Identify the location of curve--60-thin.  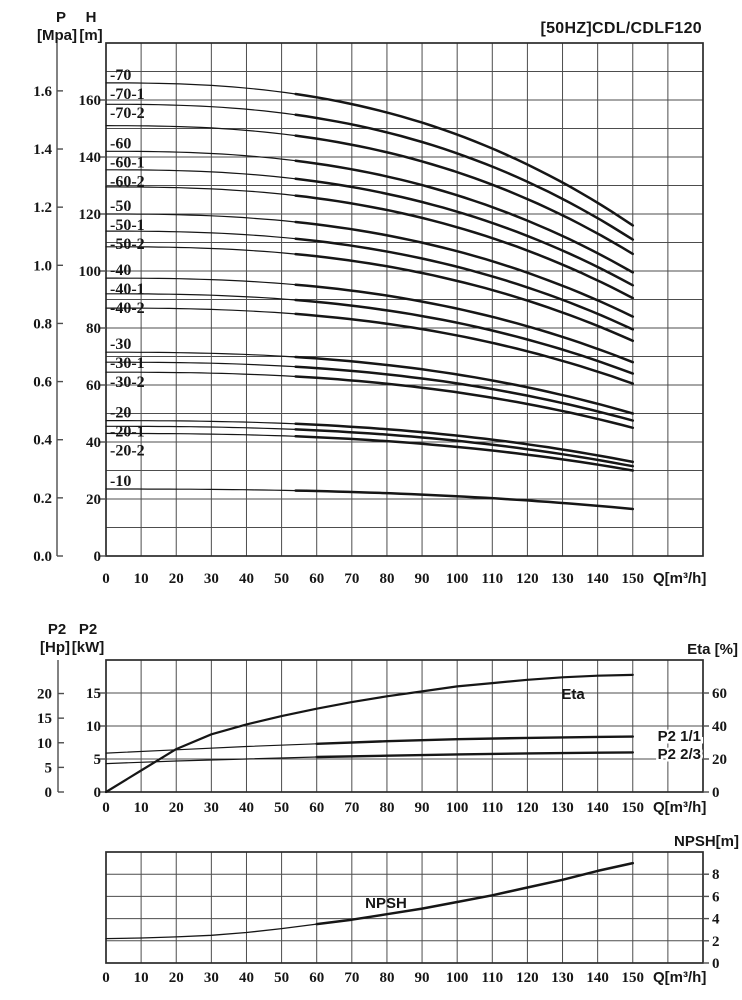
(201, 156).